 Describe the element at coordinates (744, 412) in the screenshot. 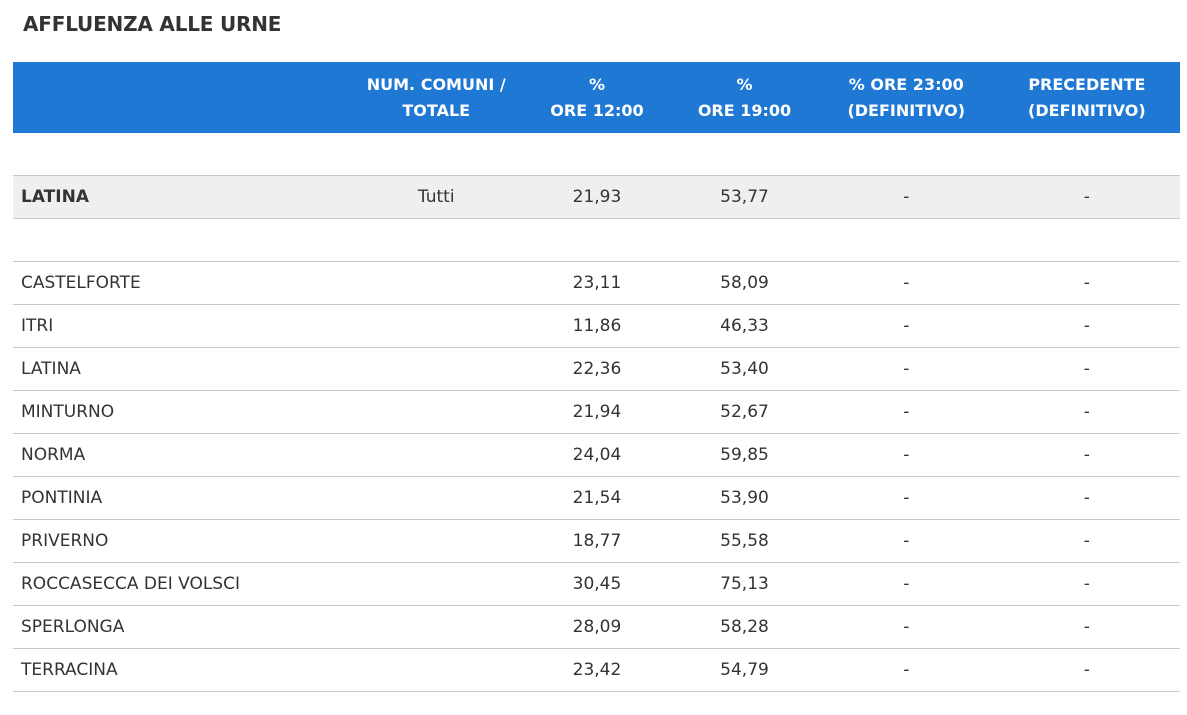

I see `row-ore-19: 52,67` at that location.